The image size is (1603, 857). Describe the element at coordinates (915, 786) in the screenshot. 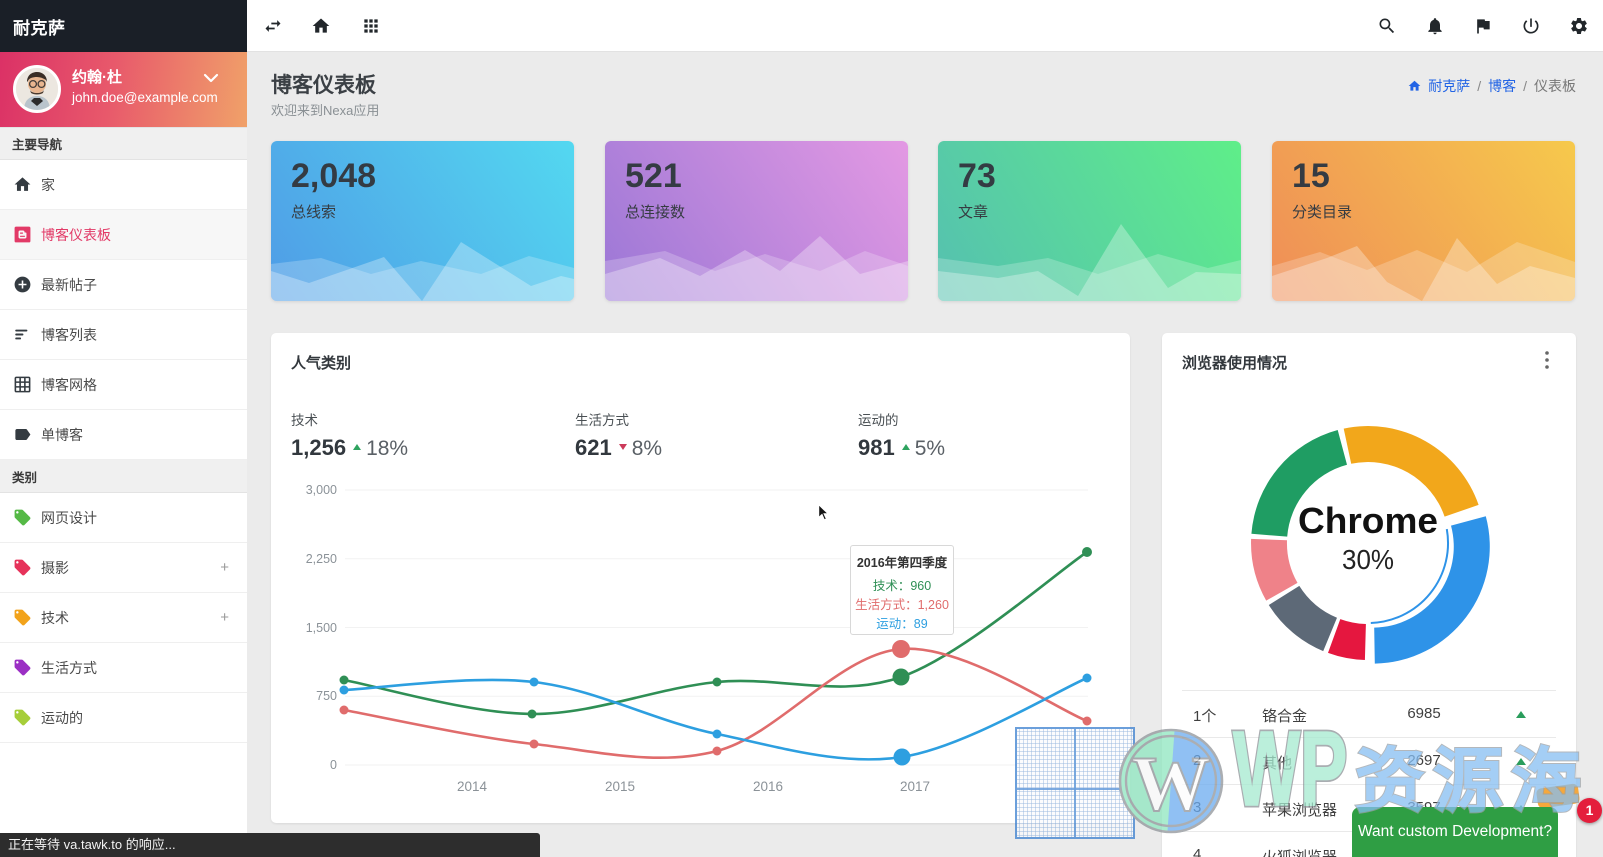

I see `svg-text: 2017` at that location.